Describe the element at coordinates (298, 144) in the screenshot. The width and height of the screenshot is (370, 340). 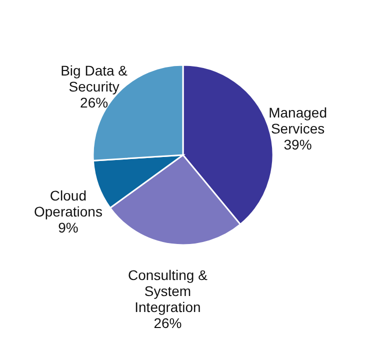
I see `data-label: 39%` at that location.